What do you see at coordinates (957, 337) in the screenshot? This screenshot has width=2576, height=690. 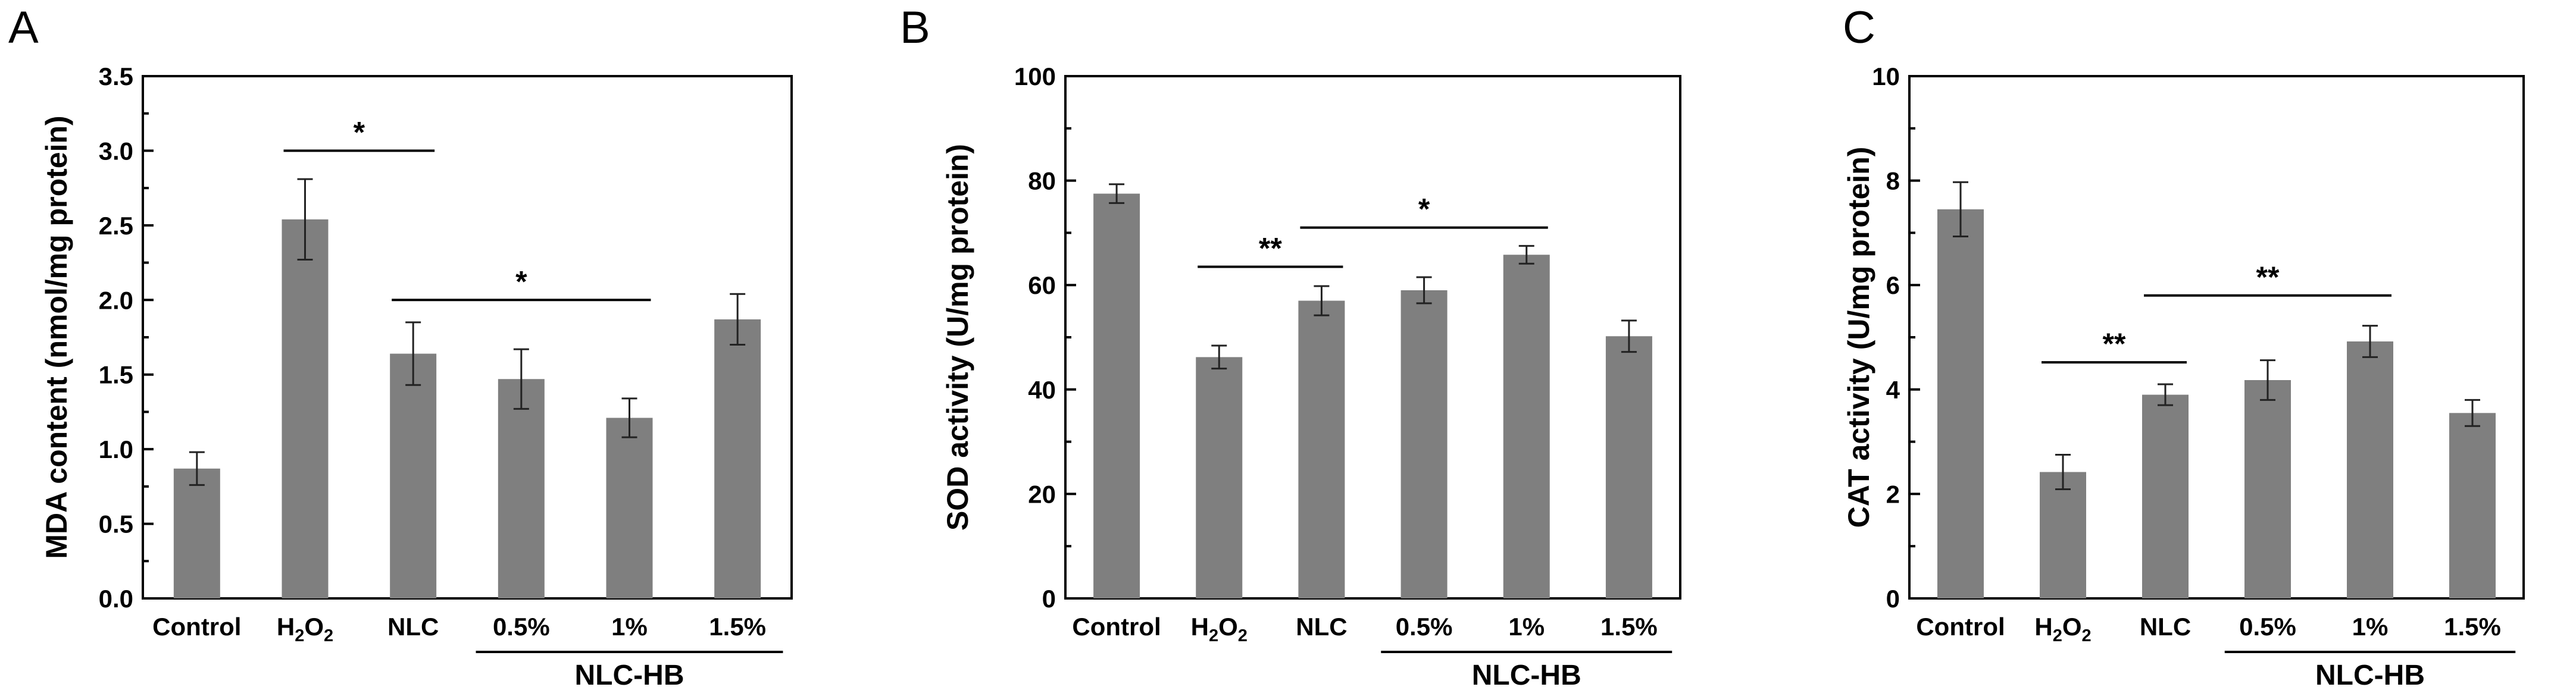 I see `y-axis-title: SOD activity (U/mg protein)` at bounding box center [957, 337].